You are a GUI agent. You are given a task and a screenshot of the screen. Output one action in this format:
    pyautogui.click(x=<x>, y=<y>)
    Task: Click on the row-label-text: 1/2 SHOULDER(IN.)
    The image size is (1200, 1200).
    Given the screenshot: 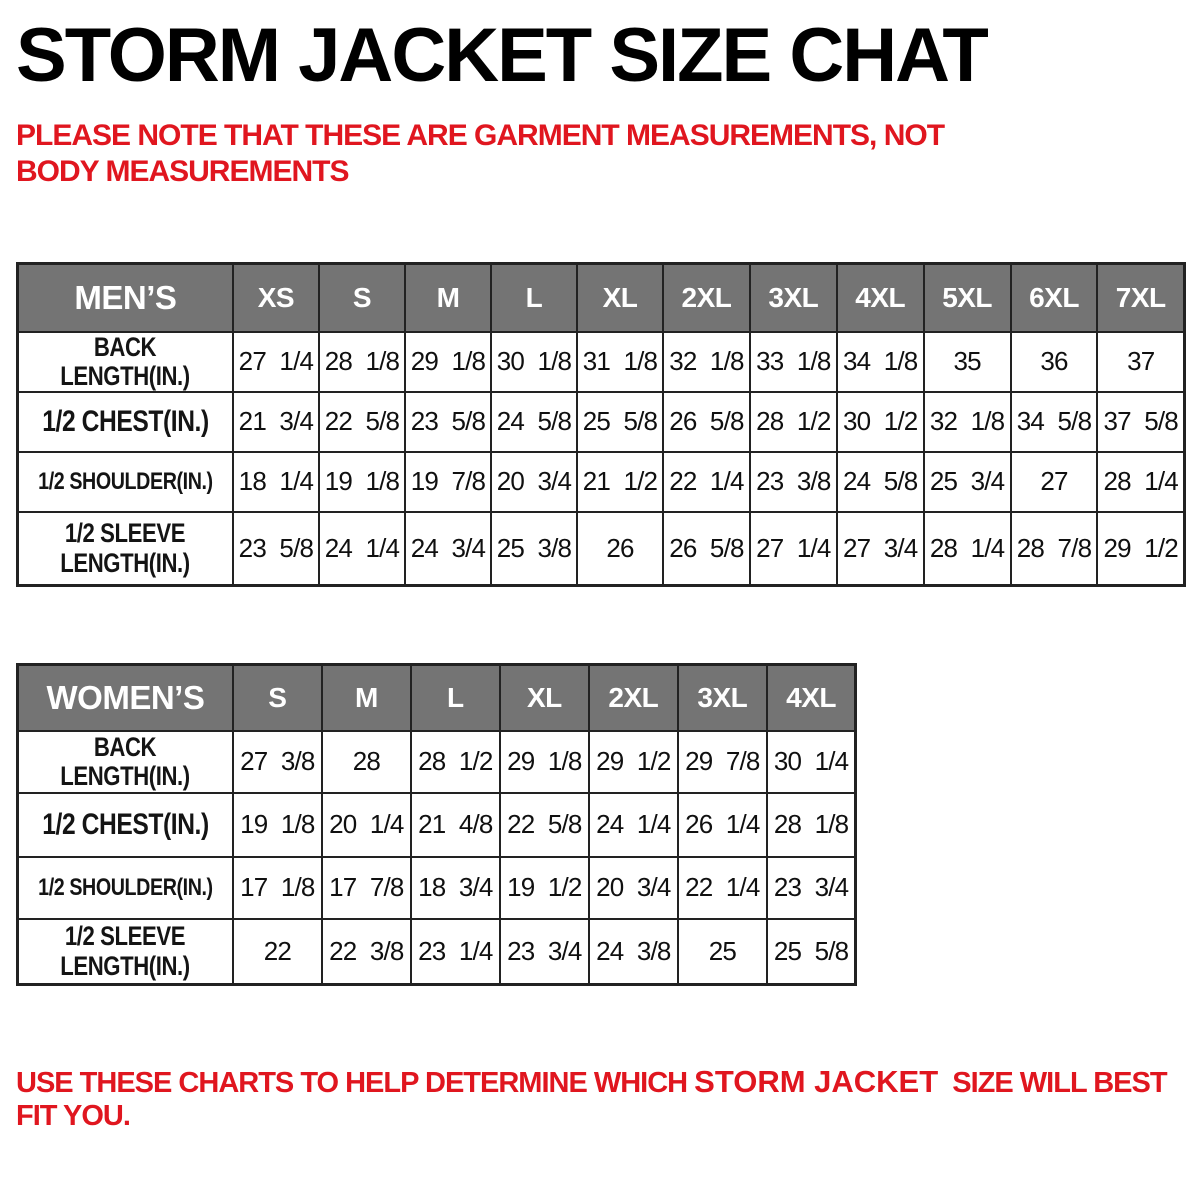 What is the action you would take?
    pyautogui.click(x=125, y=887)
    